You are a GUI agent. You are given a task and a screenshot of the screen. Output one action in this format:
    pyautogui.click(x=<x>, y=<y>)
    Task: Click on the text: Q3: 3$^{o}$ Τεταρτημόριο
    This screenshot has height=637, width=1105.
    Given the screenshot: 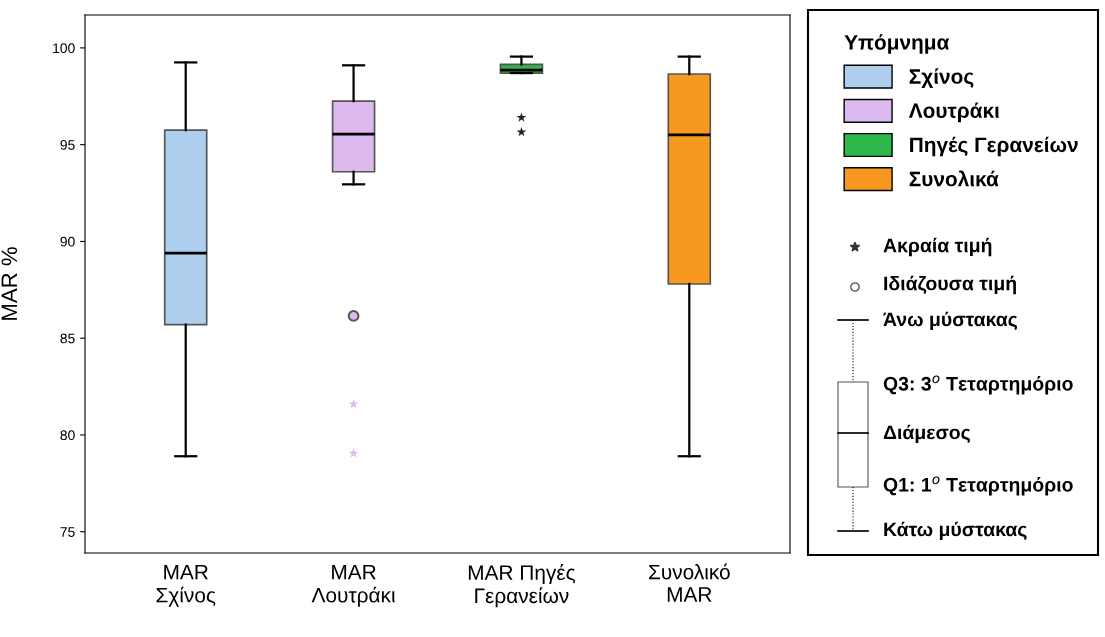 What is the action you would take?
    pyautogui.click(x=978, y=385)
    